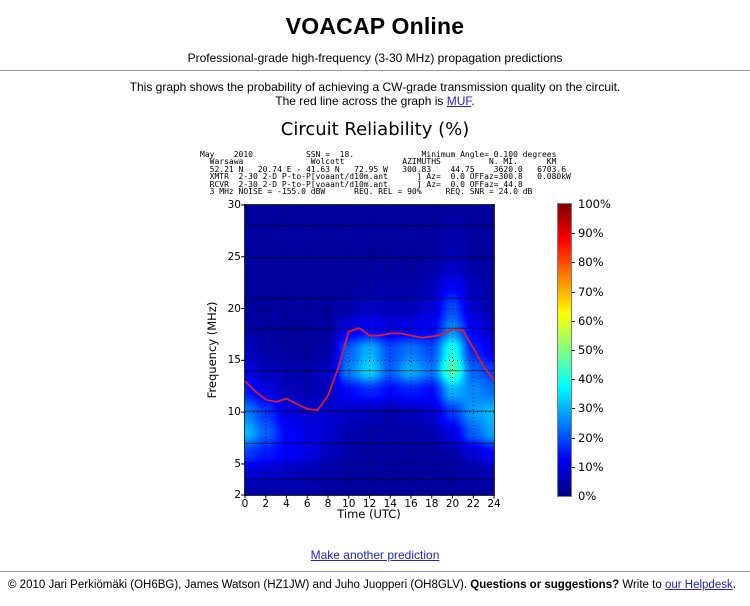  I want to click on y-tick-label: 2, so click(237, 495).